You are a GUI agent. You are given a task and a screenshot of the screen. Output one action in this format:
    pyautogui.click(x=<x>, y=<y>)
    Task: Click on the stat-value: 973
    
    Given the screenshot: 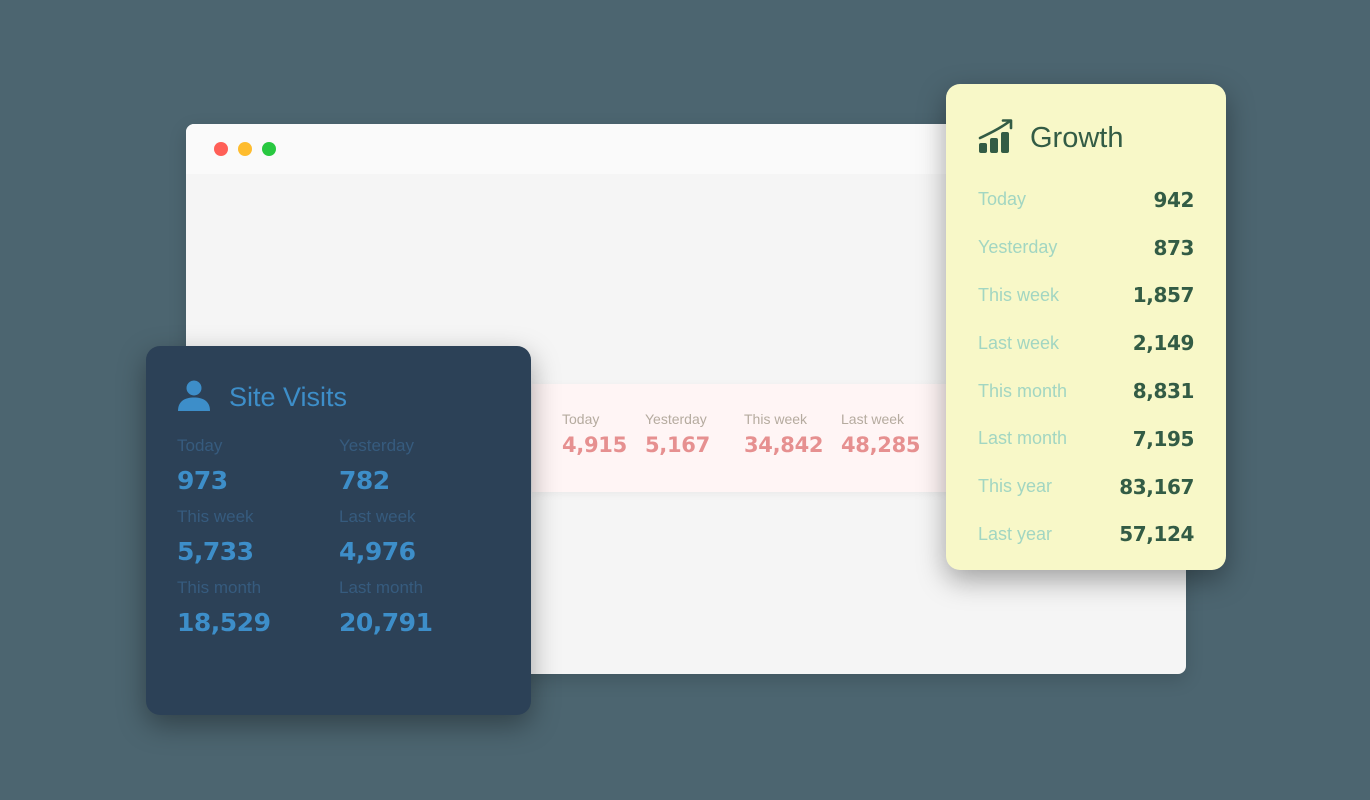 What is the action you would take?
    pyautogui.click(x=202, y=480)
    